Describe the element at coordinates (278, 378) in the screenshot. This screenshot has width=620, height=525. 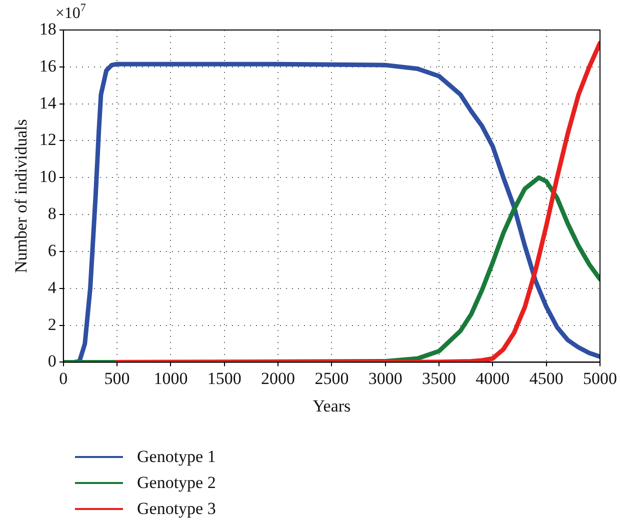
I see `x-tick-label: 2000` at that location.